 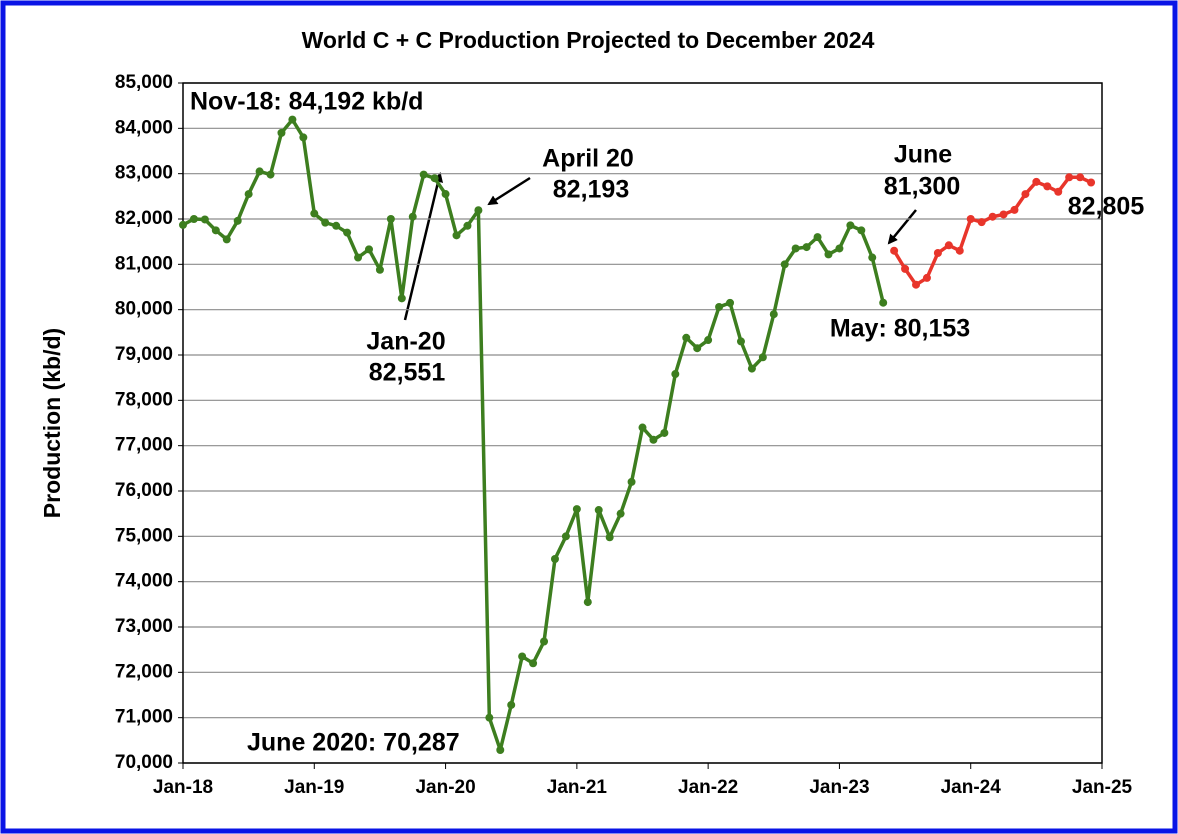 What do you see at coordinates (353, 743) in the screenshot?
I see `annotation: June 2020: 70,287` at bounding box center [353, 743].